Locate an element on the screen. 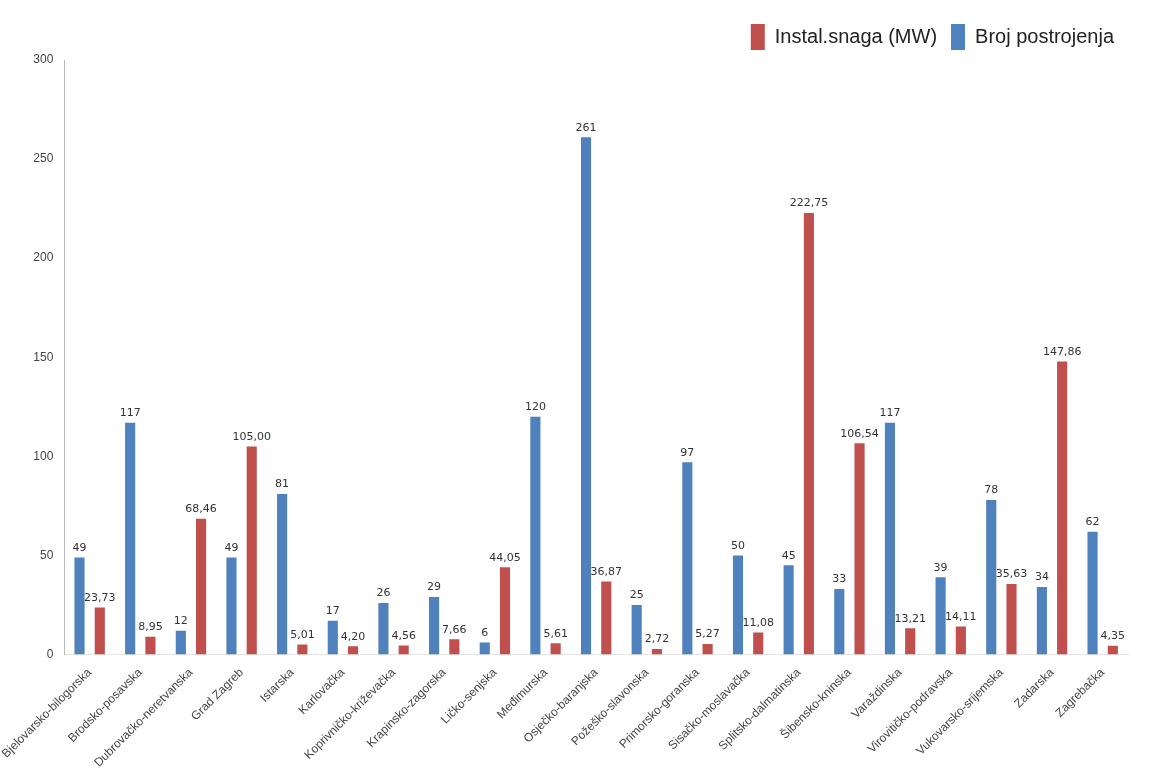 The height and width of the screenshot is (783, 1158). data-label: 68,46 is located at coordinates (201, 509).